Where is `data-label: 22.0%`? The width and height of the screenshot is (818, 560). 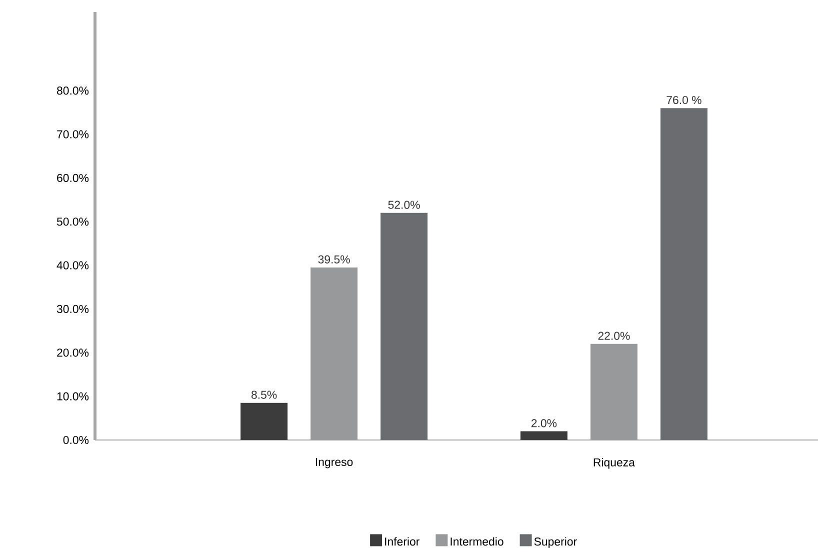
data-label: 22.0% is located at coordinates (614, 336).